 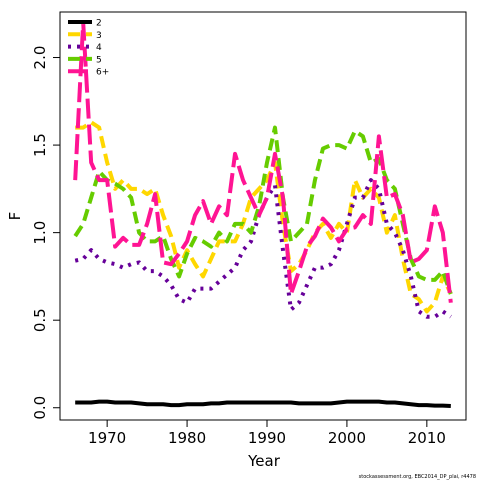 I want to click on legend-label: 6+, so click(x=102, y=73).